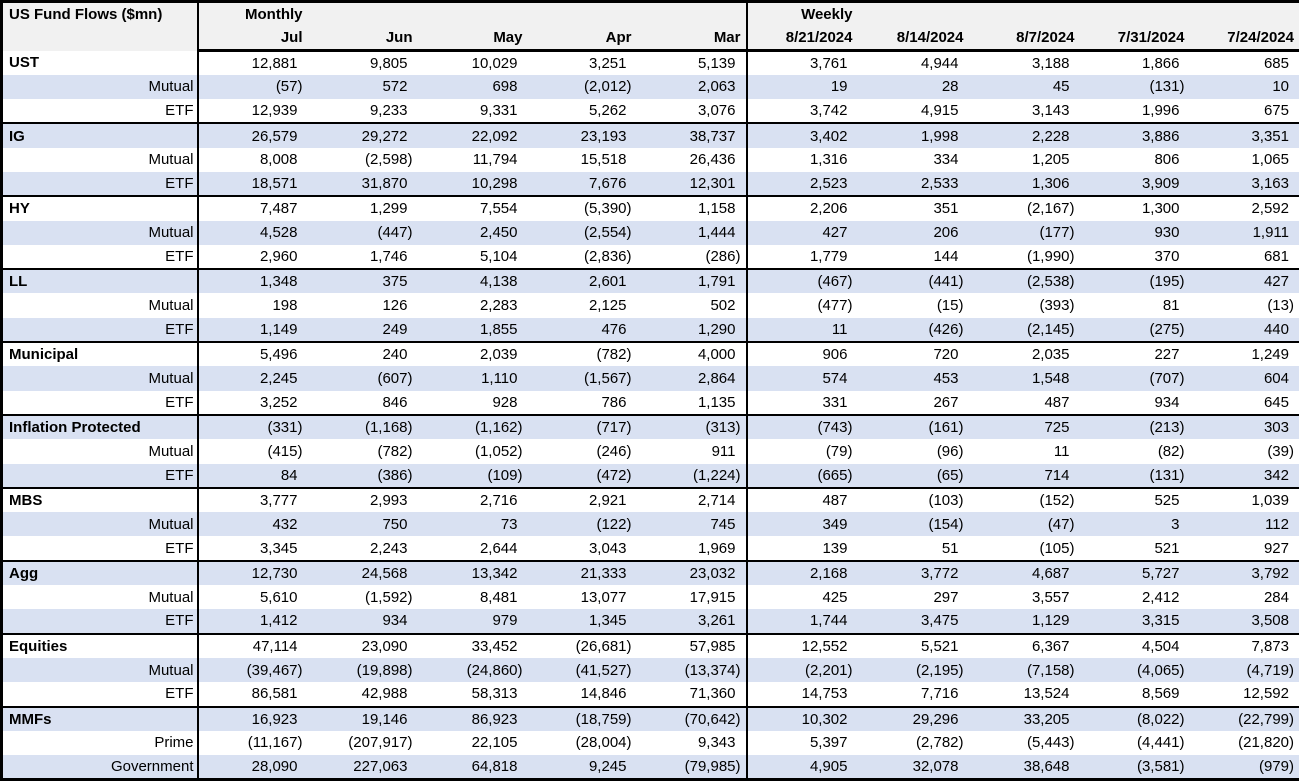  Describe the element at coordinates (1244, 743) in the screenshot. I see `value-cell: (21,820)` at that location.